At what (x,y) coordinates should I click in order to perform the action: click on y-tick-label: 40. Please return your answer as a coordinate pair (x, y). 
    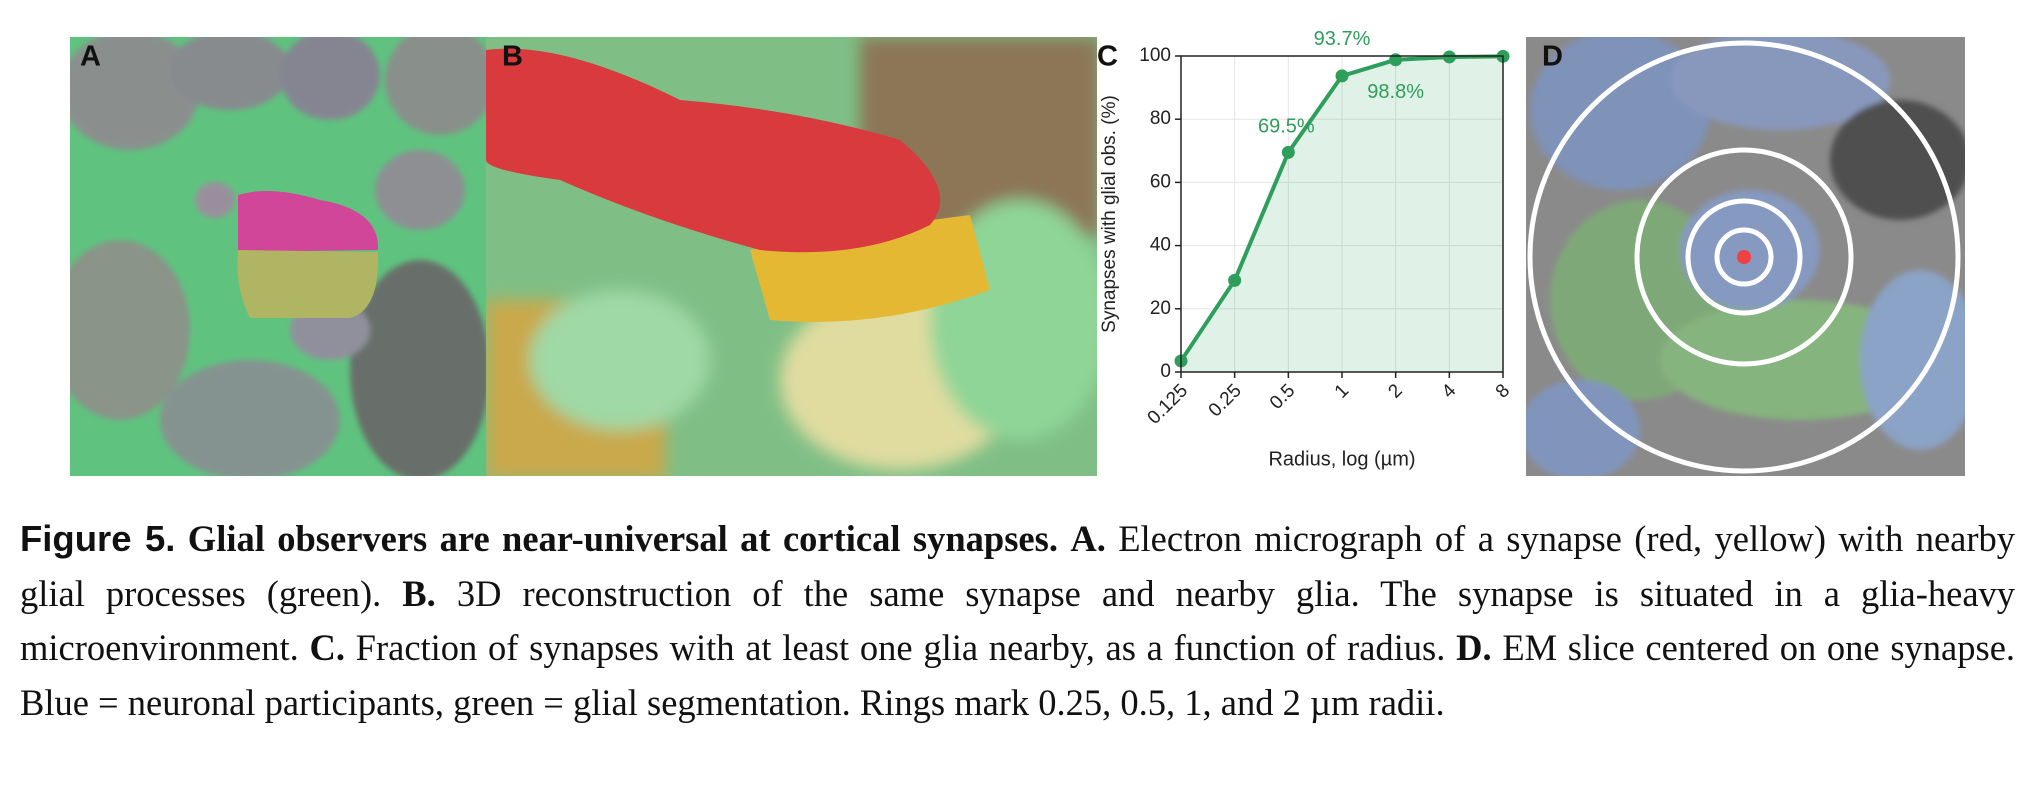
    Looking at the image, I should click on (1160, 245).